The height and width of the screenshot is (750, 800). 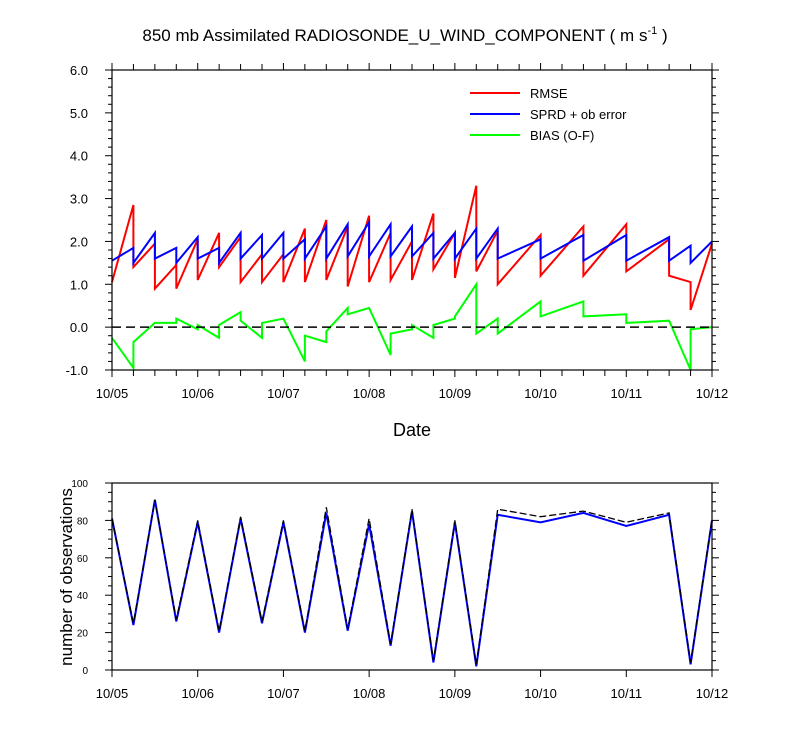 I want to click on bottom-y-axis-label: number of observations, so click(x=66, y=577).